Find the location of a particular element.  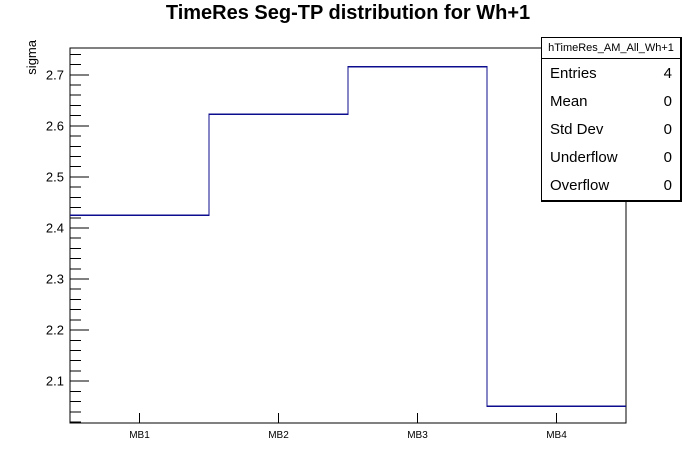

stats-row-label: Mean is located at coordinates (569, 101).